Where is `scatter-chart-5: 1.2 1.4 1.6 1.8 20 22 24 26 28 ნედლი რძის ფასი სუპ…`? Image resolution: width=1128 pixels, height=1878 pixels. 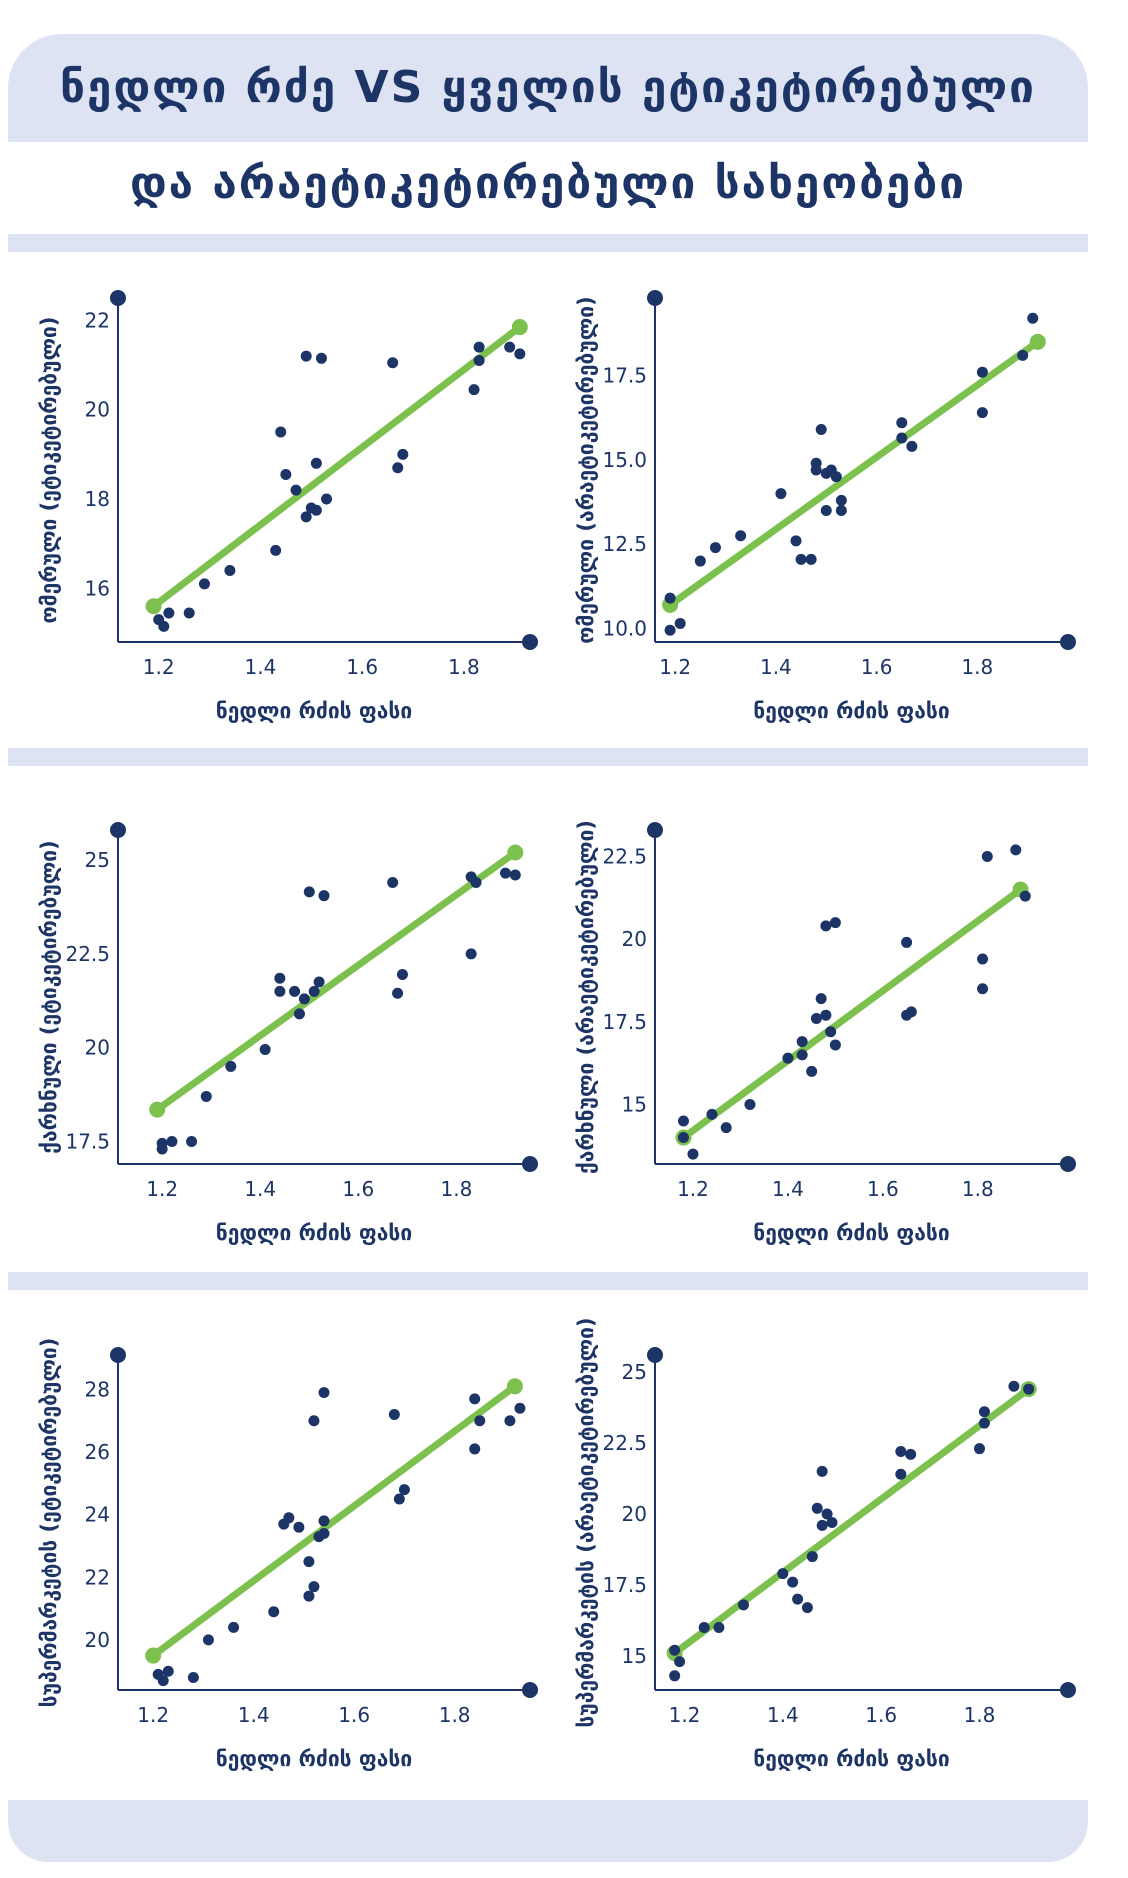 scatter-chart-5: 1.2 1.4 1.6 1.8 20 22 24 26 28 ნედლი რძის ფასი სუპ… is located at coordinates (287, 1554).